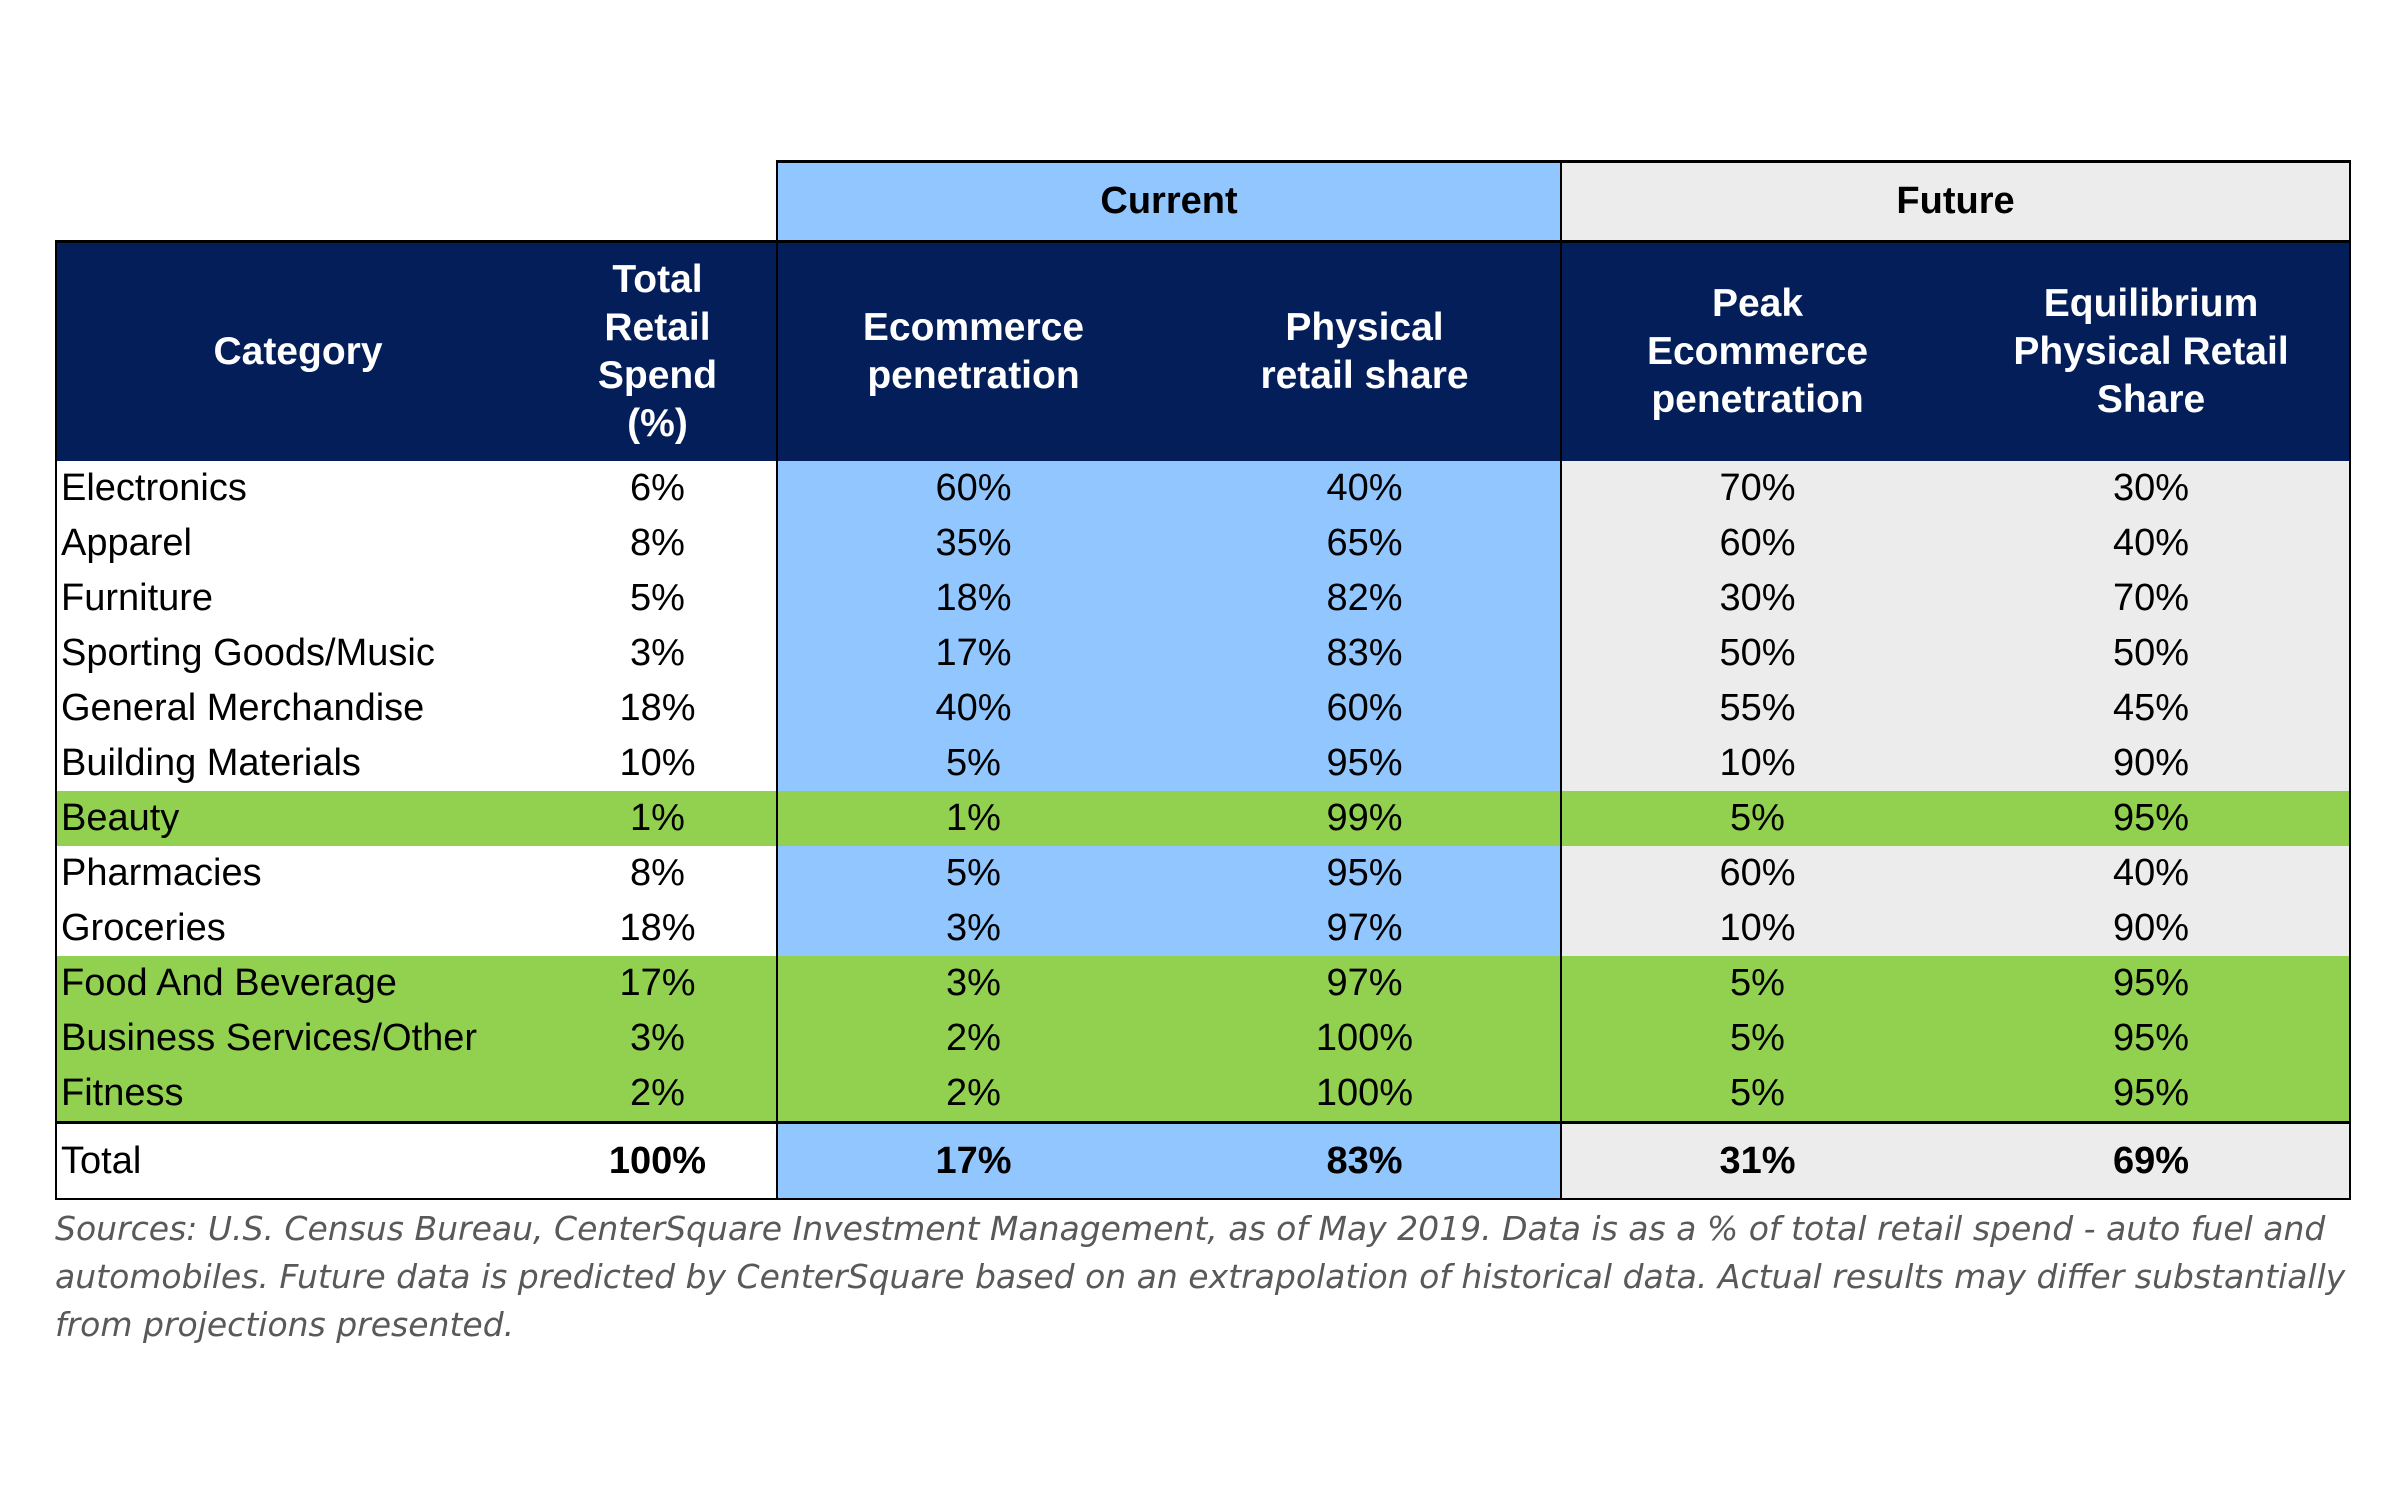 This screenshot has height=1492, width=2400. What do you see at coordinates (972, 818) in the screenshot?
I see `ecommerce-penetration-cell: 1%` at bounding box center [972, 818].